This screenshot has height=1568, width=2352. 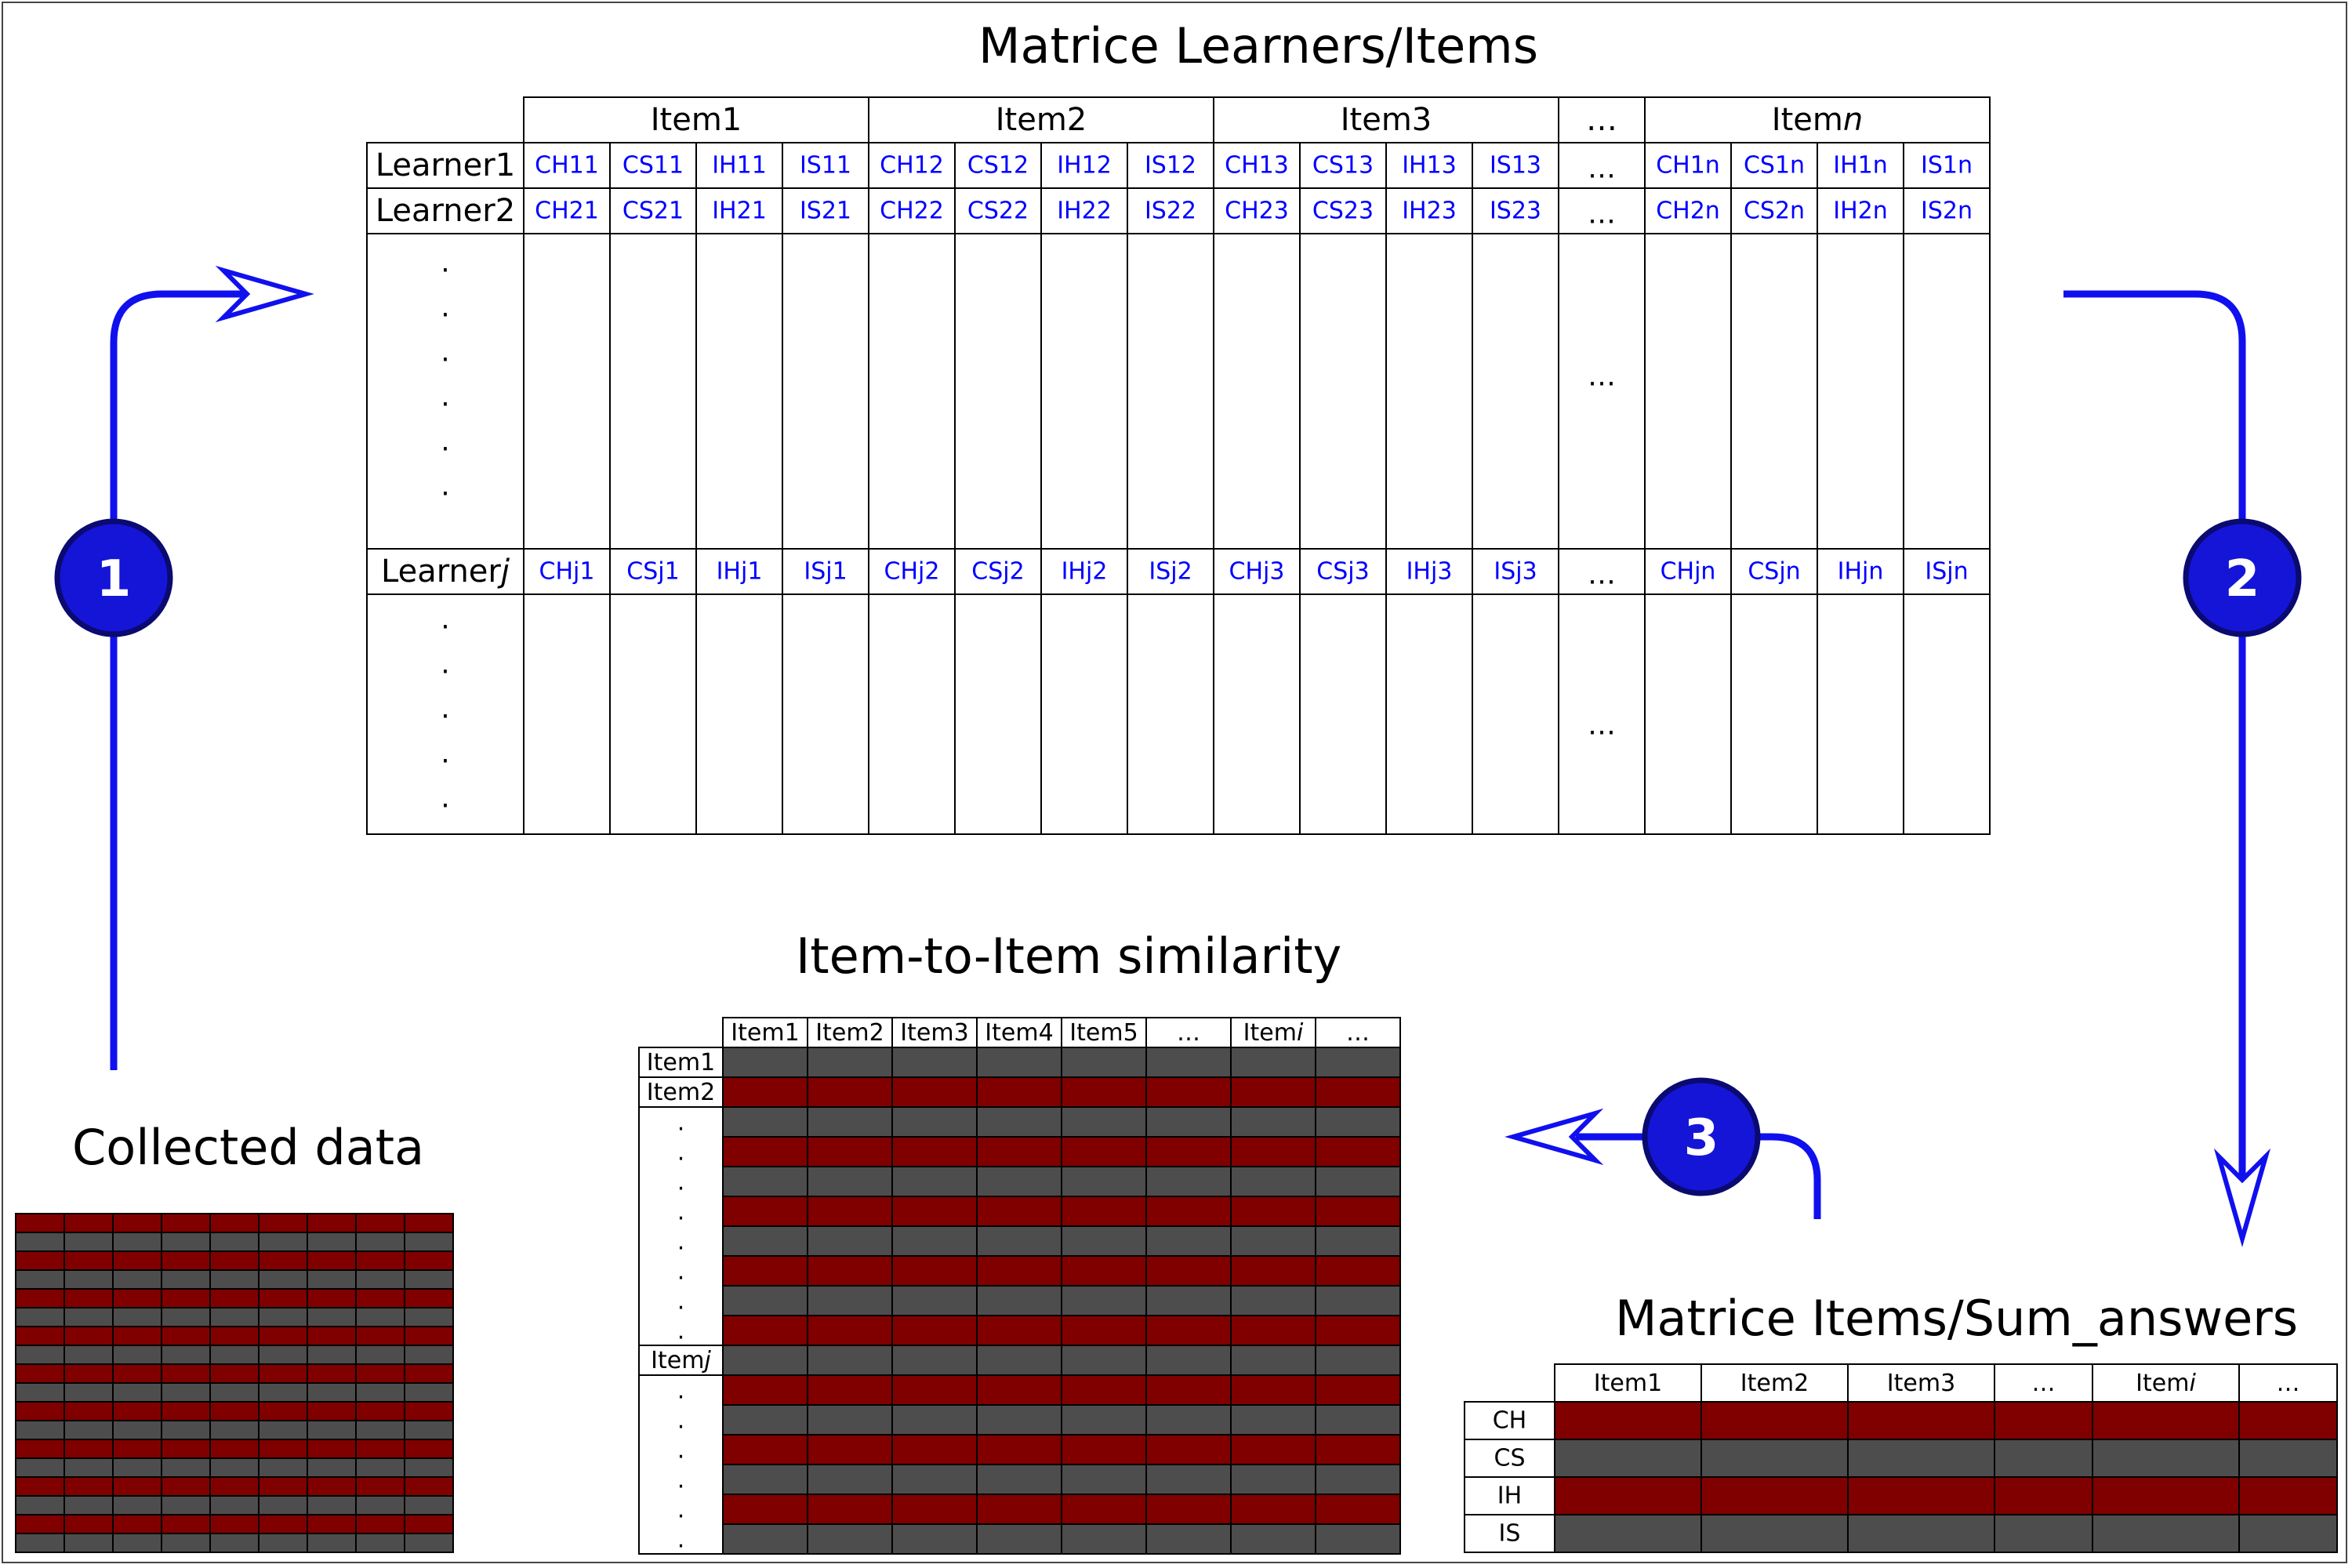 What do you see at coordinates (696, 120) in the screenshot?
I see `item-header-label: Item1` at bounding box center [696, 120].